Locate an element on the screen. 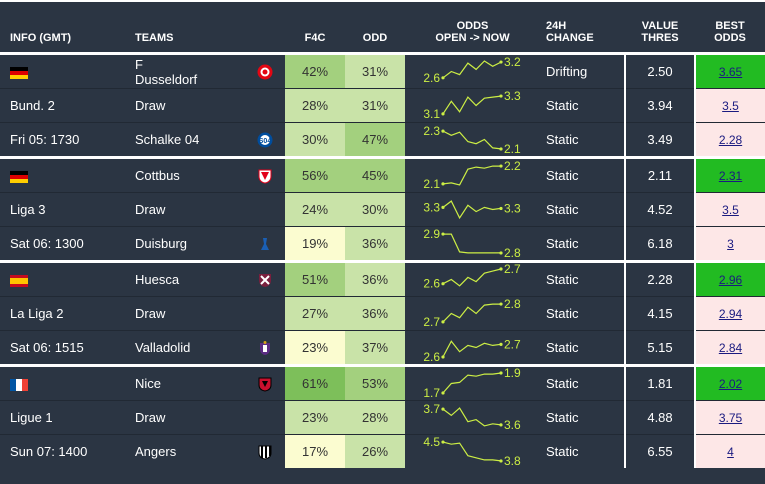 The image size is (765, 484). odds-sparkline: 2.7 2.8 is located at coordinates (472, 313).